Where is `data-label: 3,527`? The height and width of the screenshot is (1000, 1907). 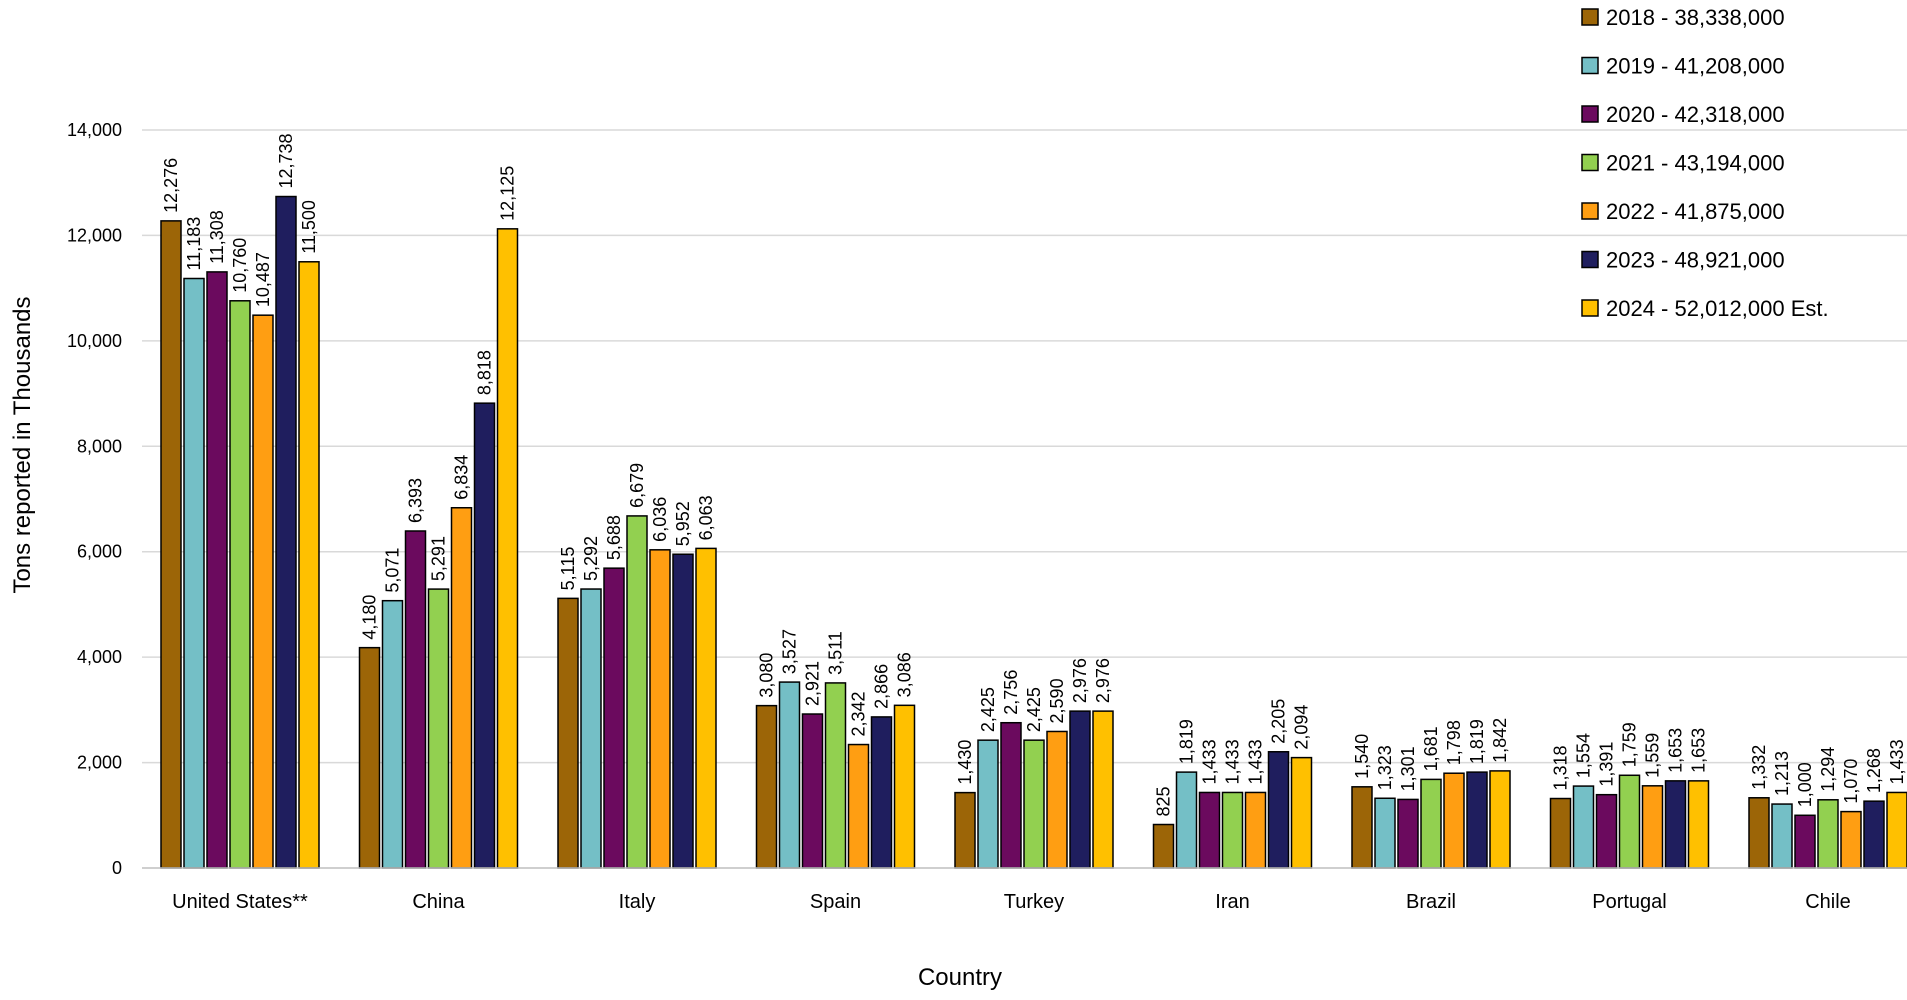
data-label: 3,527 is located at coordinates (790, 651).